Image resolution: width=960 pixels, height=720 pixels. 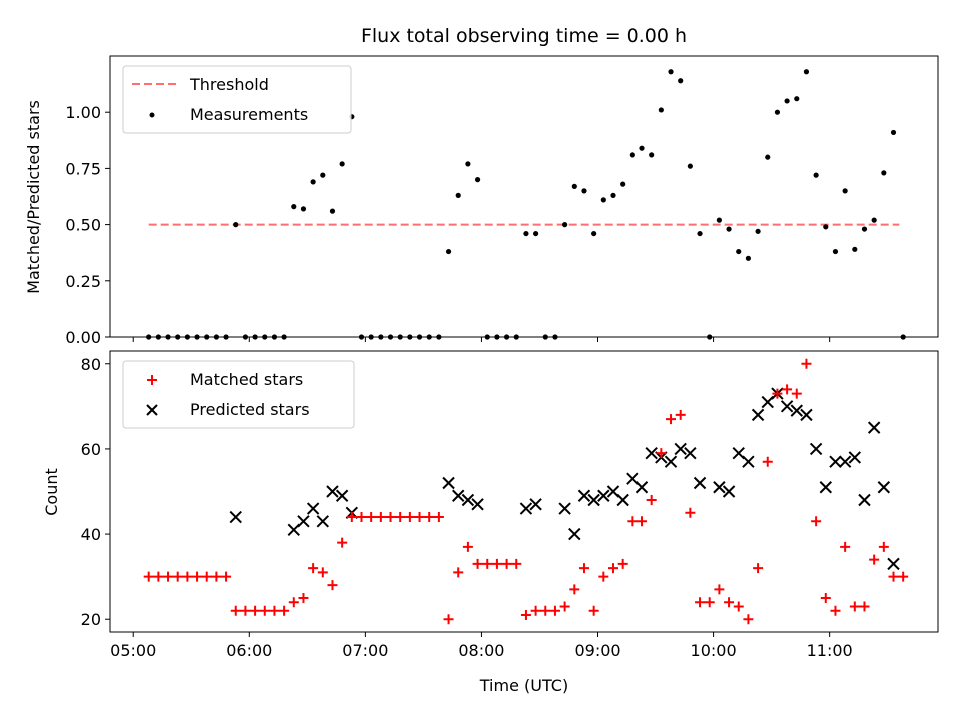 What do you see at coordinates (51, 492) in the screenshot?
I see `bottom-y-axis-label: Count` at bounding box center [51, 492].